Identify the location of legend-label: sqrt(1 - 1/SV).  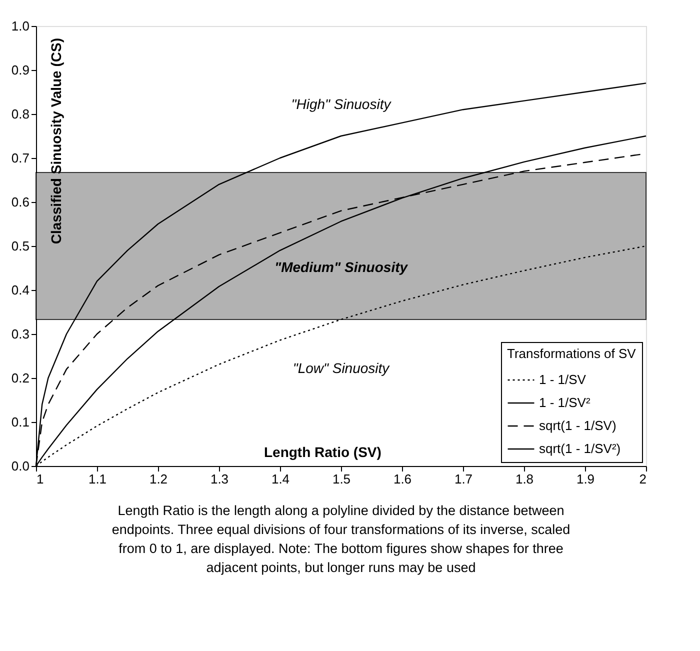
(577, 425).